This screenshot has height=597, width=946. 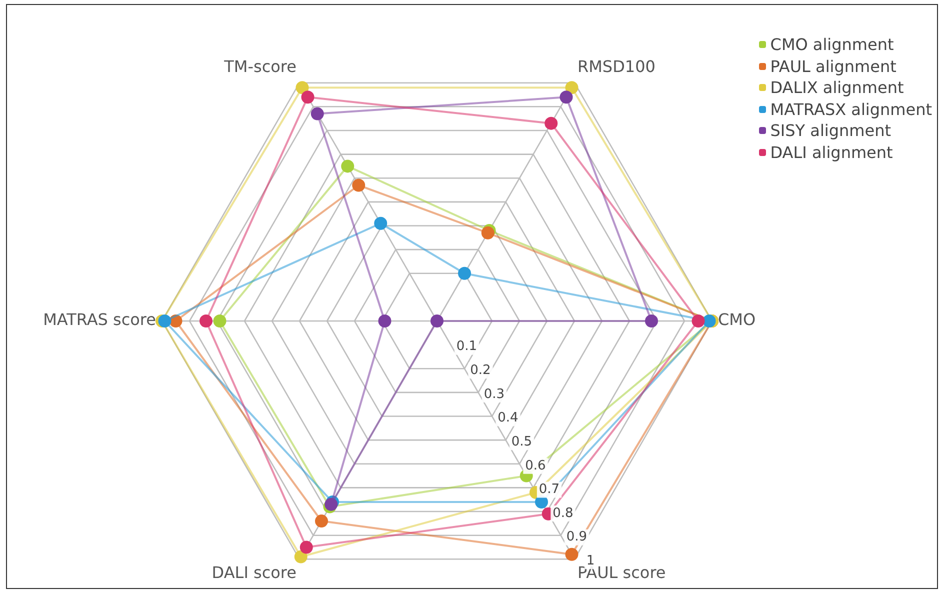 What do you see at coordinates (508, 418) in the screenshot?
I see `y-tick-label: 0.4` at bounding box center [508, 418].